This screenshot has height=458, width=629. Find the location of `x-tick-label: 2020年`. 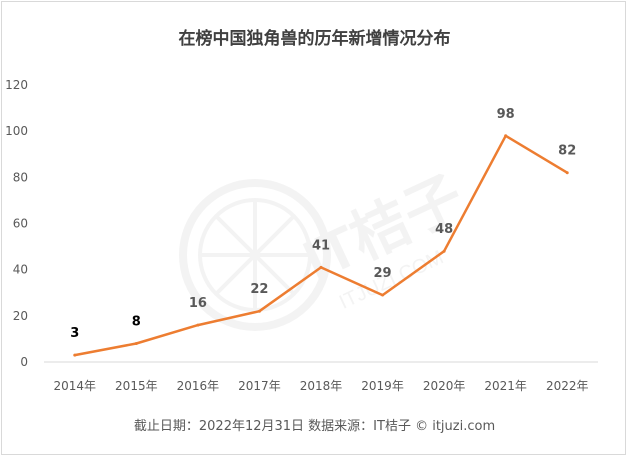

x-tick-label: 2020年 is located at coordinates (444, 386).